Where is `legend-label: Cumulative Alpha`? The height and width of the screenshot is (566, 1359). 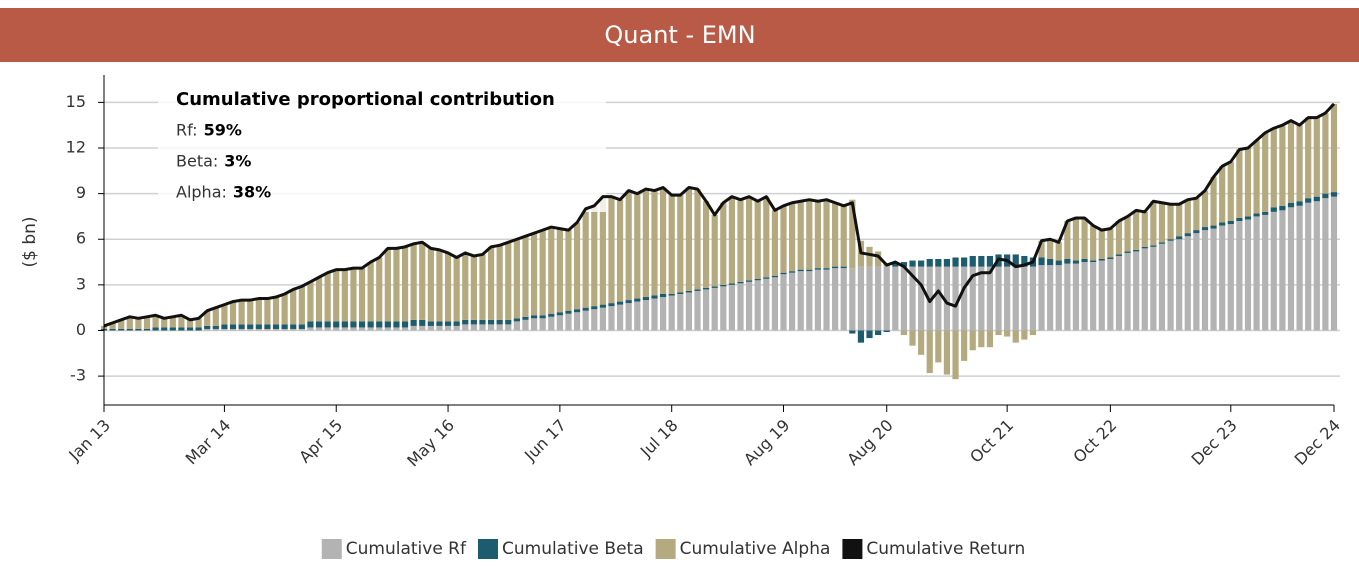 legend-label: Cumulative Alpha is located at coordinates (755, 549).